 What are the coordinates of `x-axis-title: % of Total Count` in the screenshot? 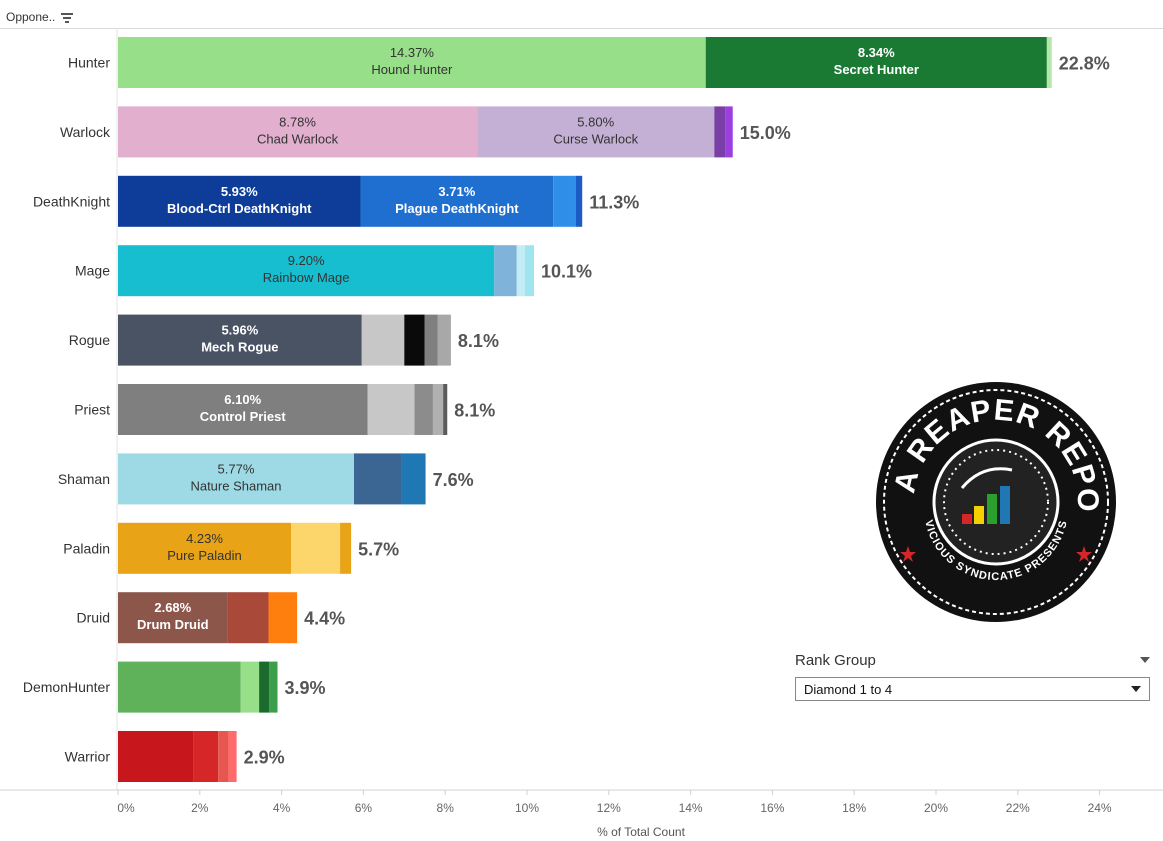 It's located at (641, 832).